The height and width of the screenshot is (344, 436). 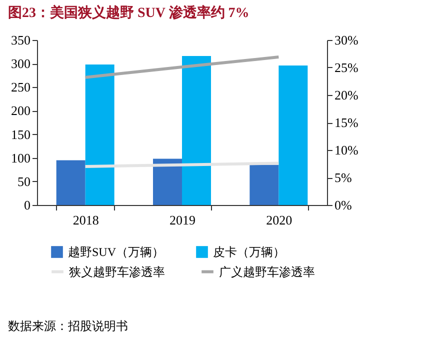 I want to click on y-tick-label: 300, so click(x=20, y=64).